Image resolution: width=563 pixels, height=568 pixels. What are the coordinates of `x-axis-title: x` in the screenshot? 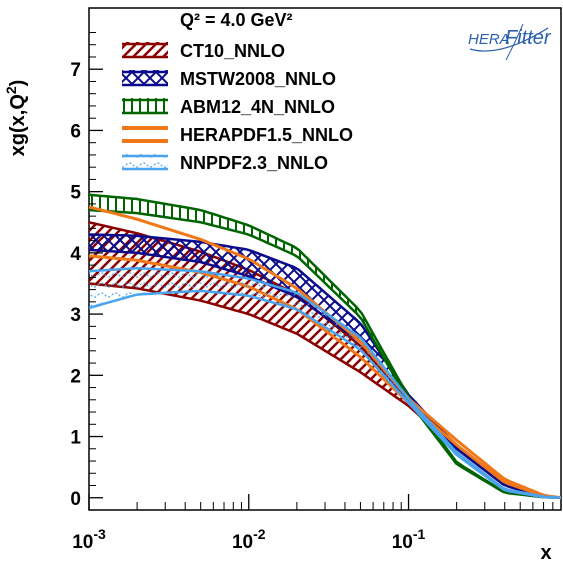 It's located at (545, 553).